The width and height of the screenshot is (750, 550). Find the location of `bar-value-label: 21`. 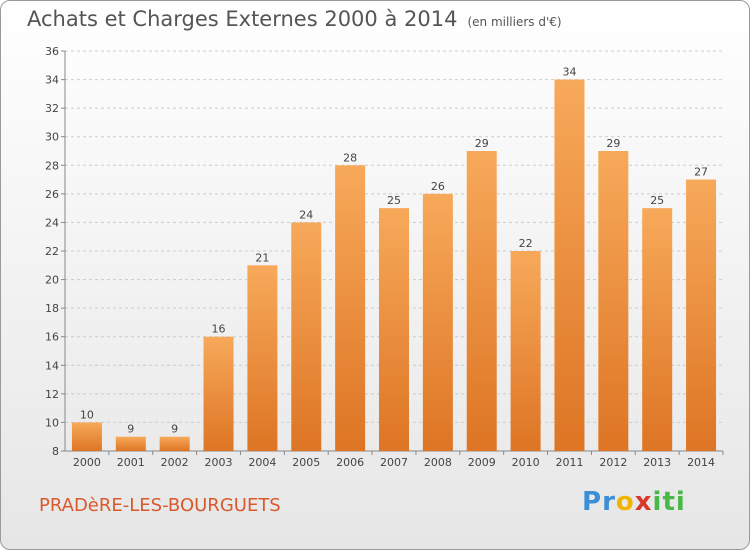

bar-value-label: 21 is located at coordinates (262, 257).